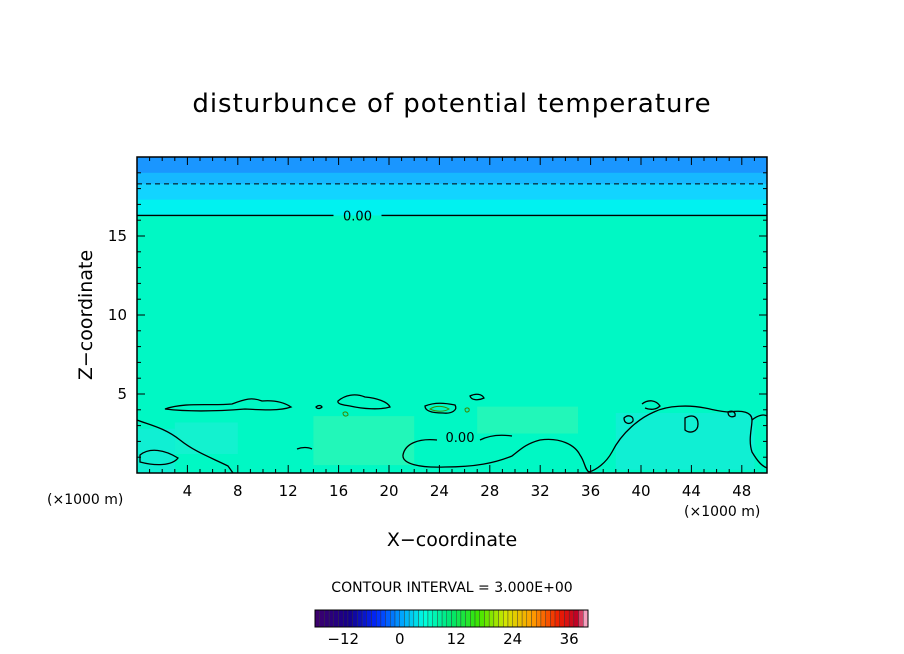 The height and width of the screenshot is (654, 904). Describe the element at coordinates (691, 491) in the screenshot. I see `x-tick-label: 44` at that location.